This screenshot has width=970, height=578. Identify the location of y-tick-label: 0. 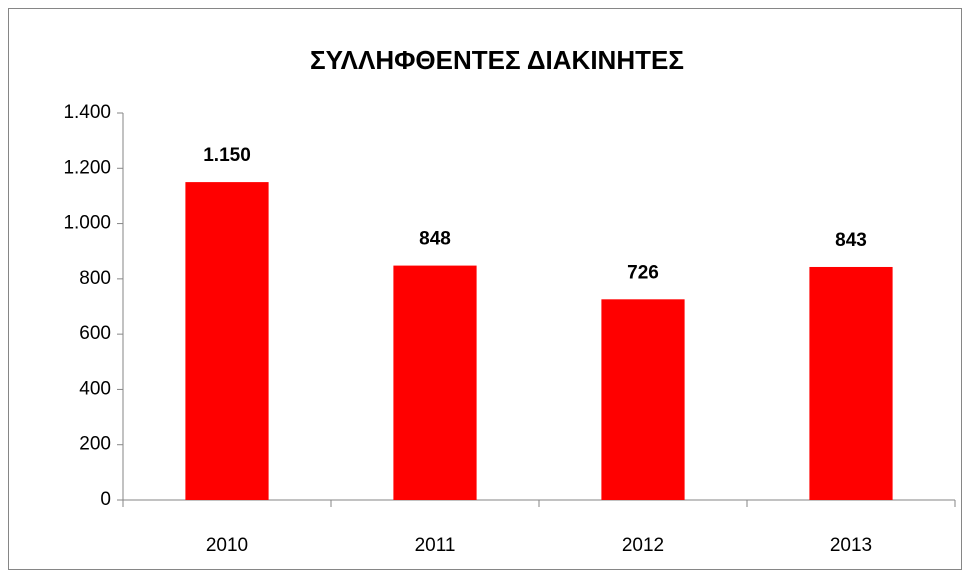
(105, 499).